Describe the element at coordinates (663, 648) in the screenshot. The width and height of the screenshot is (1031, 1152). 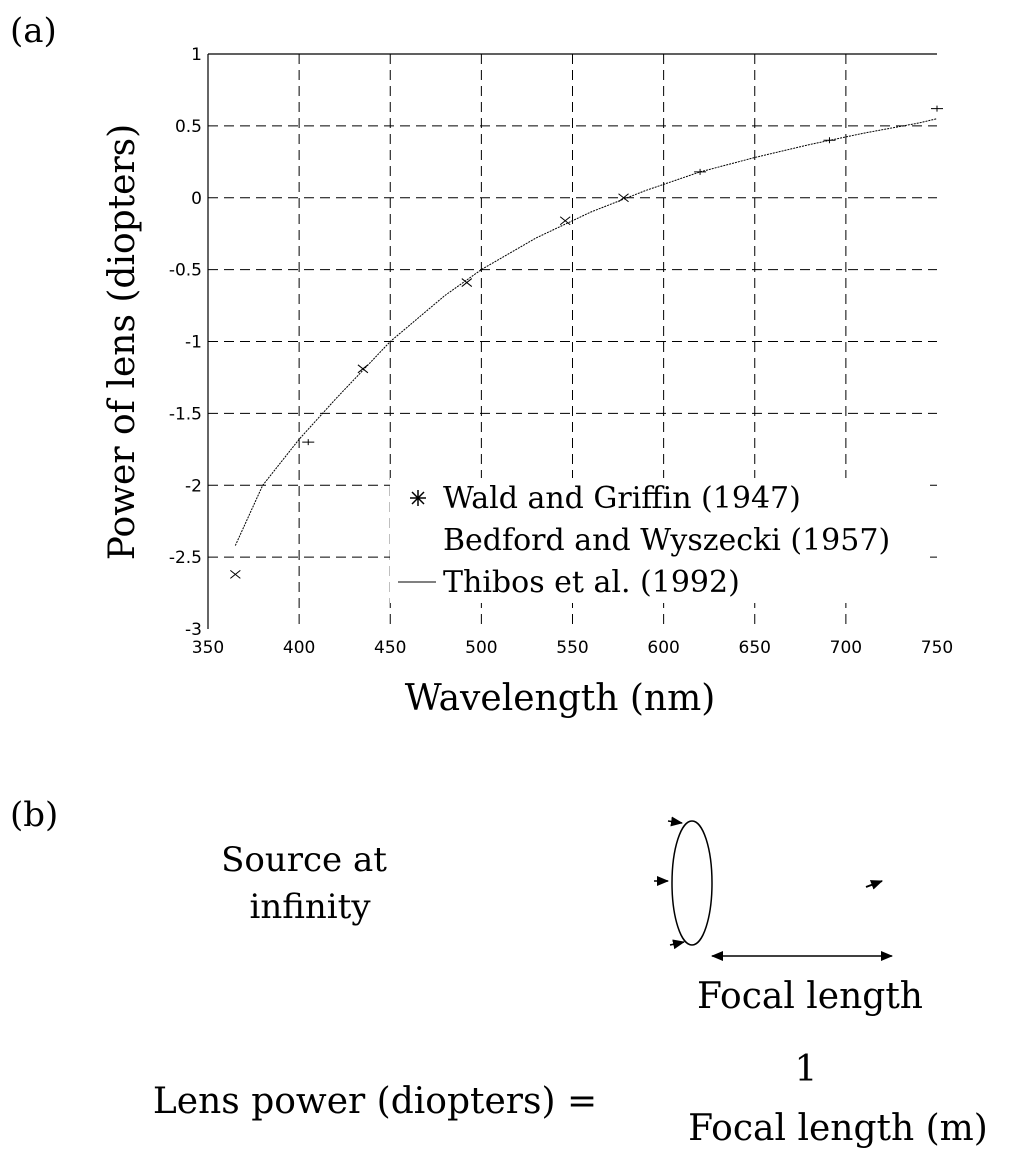
I see `x-tick-label: 600` at that location.